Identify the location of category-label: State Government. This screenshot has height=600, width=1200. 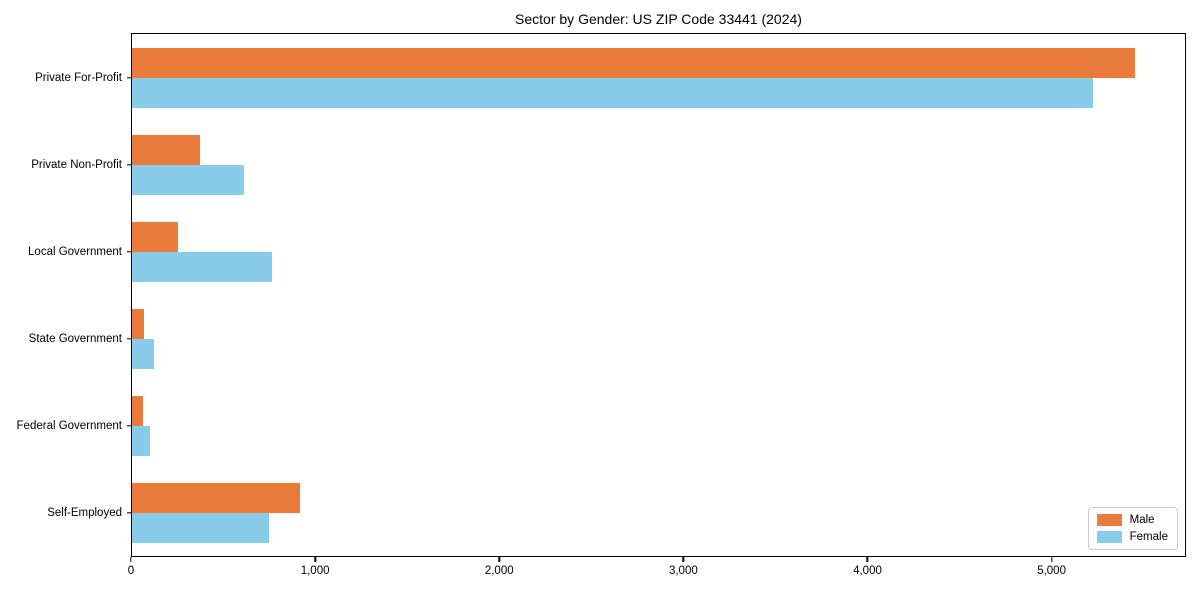
(75, 338).